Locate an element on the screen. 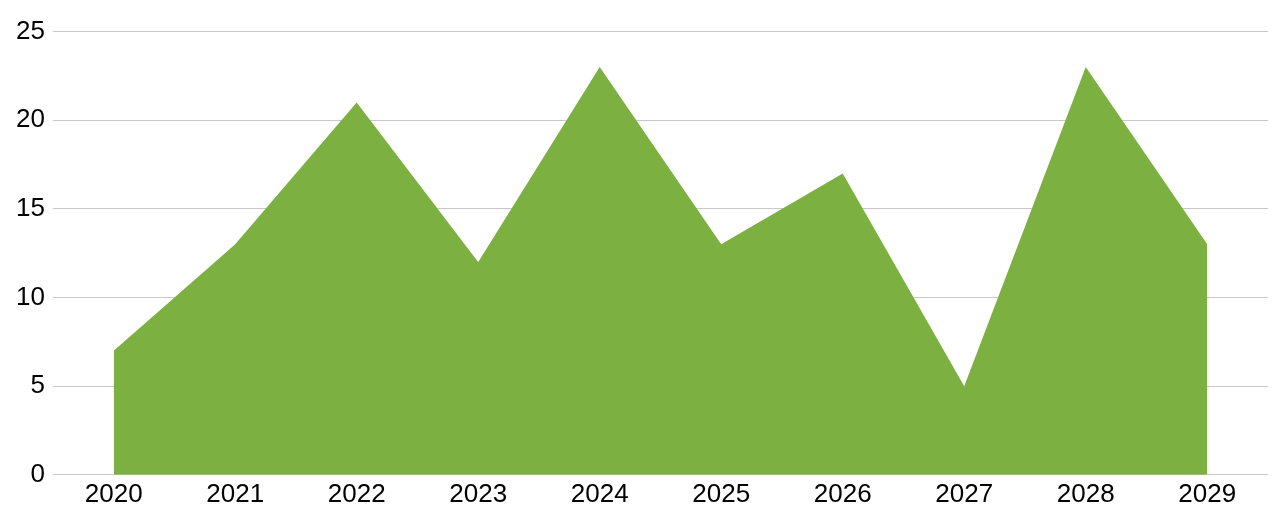 The height and width of the screenshot is (522, 1276). x-tick-label: 2021 is located at coordinates (235, 492).